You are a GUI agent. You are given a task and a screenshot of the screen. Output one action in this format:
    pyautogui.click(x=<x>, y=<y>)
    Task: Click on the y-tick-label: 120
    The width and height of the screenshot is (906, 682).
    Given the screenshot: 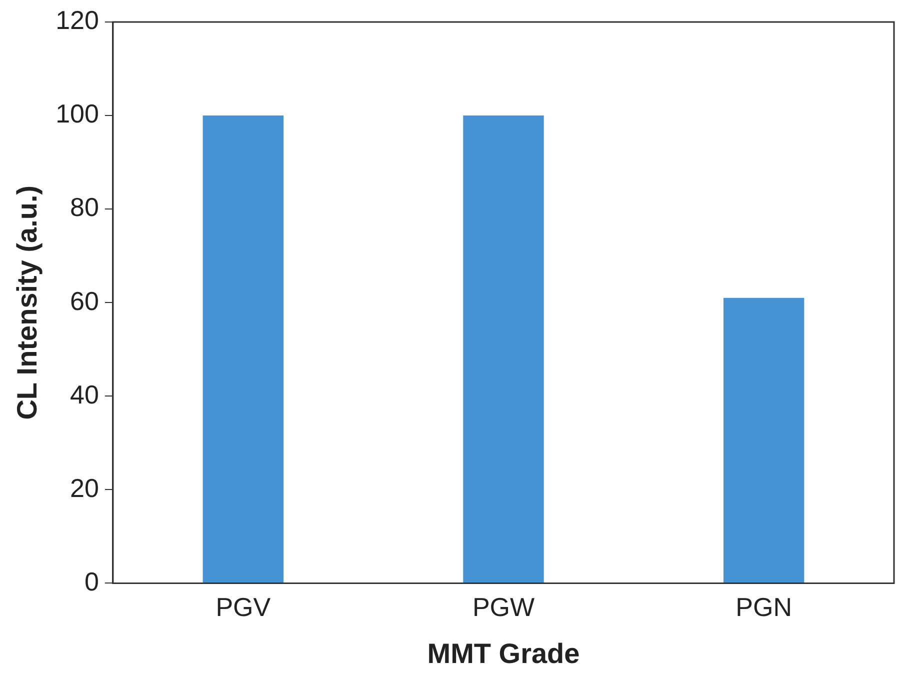 What is the action you would take?
    pyautogui.click(x=77, y=20)
    